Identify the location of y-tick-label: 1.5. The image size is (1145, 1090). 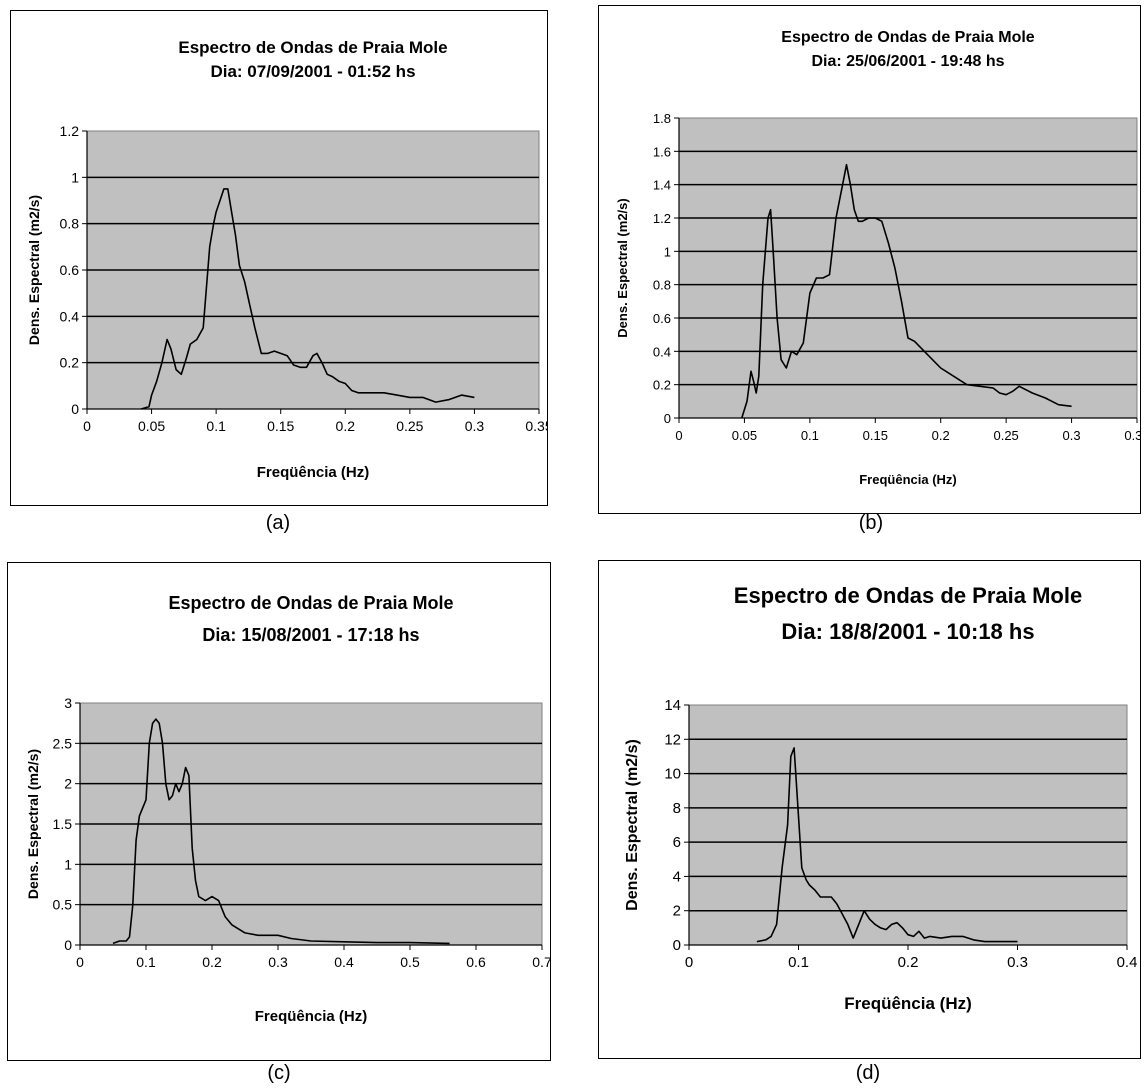
(63, 824).